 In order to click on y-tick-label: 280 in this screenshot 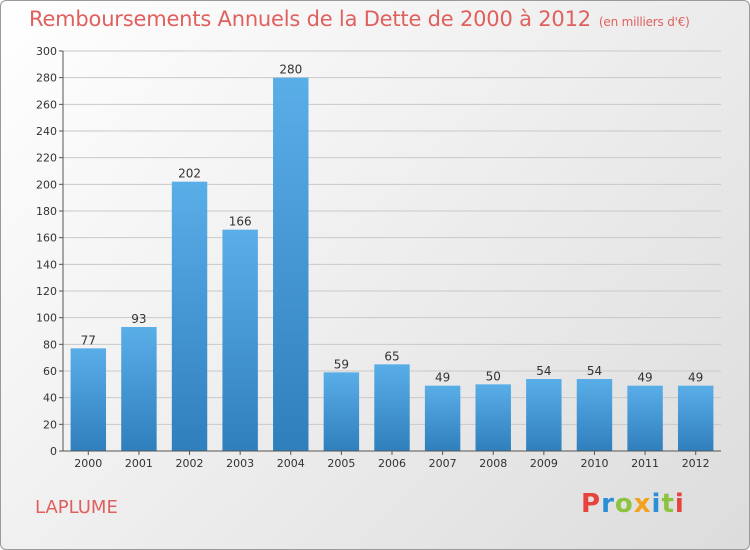, I will do `click(46, 78)`.